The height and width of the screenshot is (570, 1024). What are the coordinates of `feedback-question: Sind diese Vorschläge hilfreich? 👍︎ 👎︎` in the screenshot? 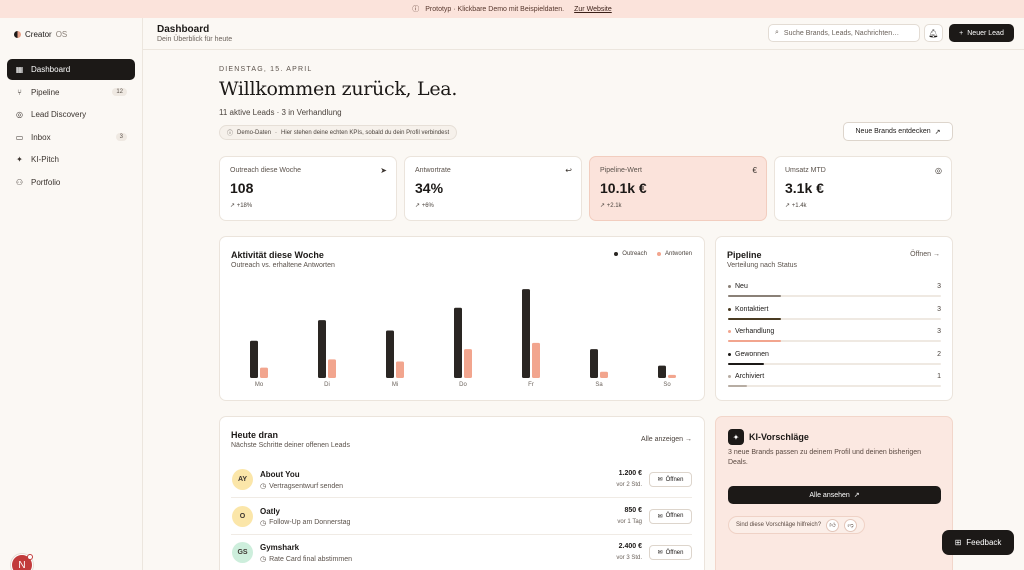 It's located at (797, 525).